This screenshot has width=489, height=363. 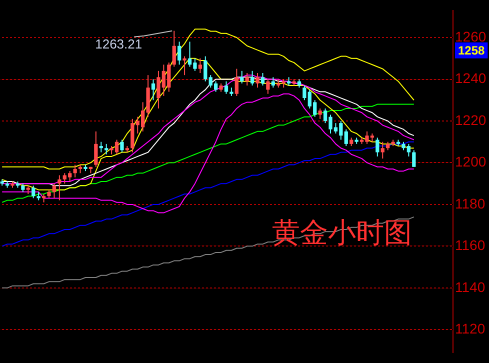 I want to click on text: 1258, so click(x=472, y=51).